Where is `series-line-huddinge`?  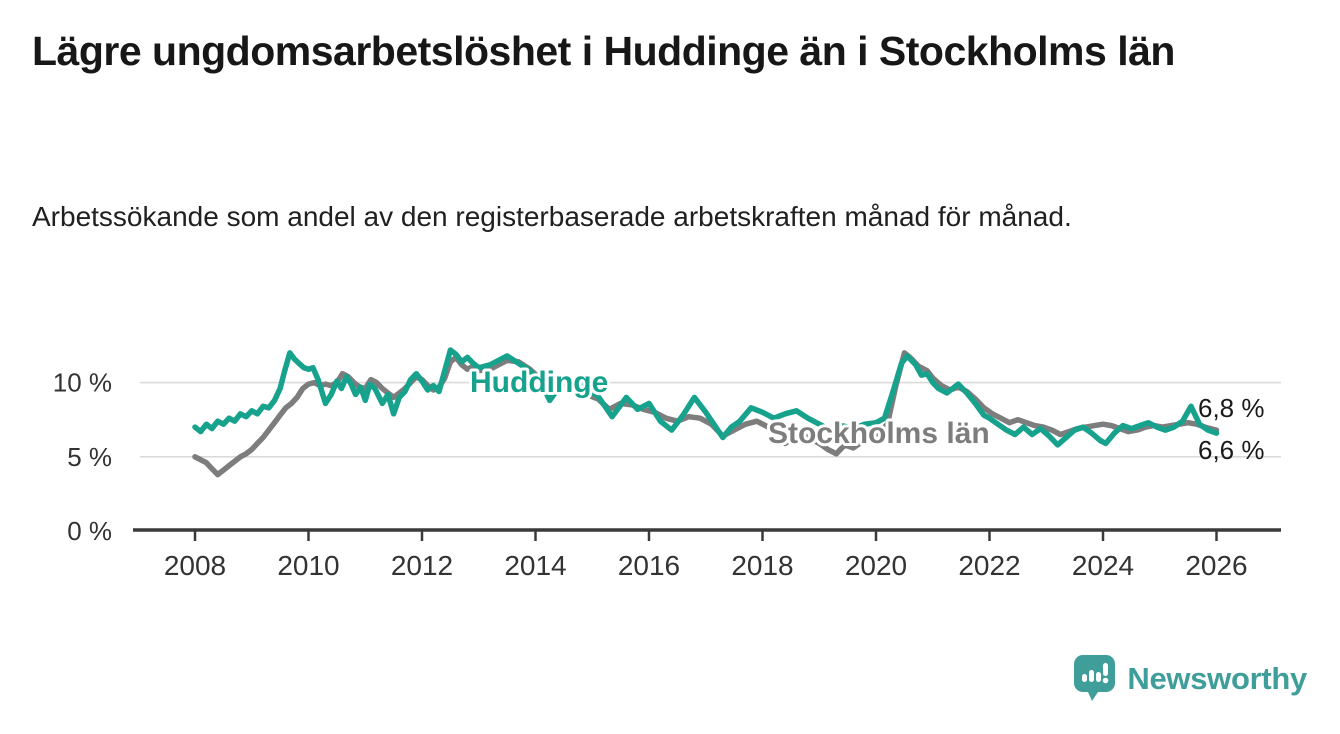
series-line-huddinge is located at coordinates (706, 397).